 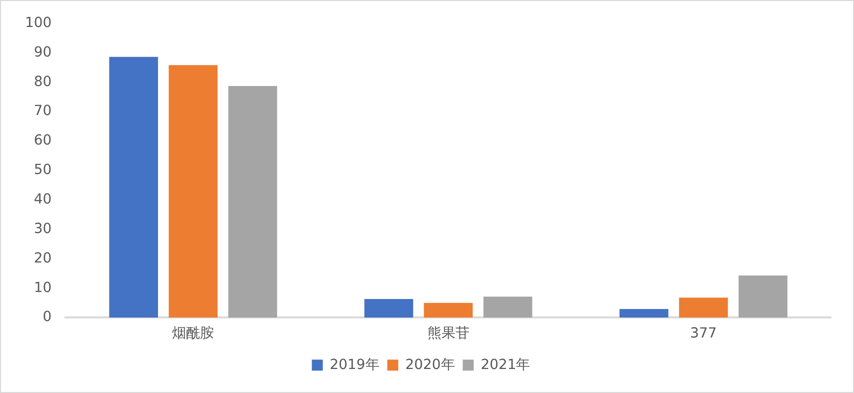 What do you see at coordinates (43, 82) in the screenshot?
I see `y-tick-label: 80` at bounding box center [43, 82].